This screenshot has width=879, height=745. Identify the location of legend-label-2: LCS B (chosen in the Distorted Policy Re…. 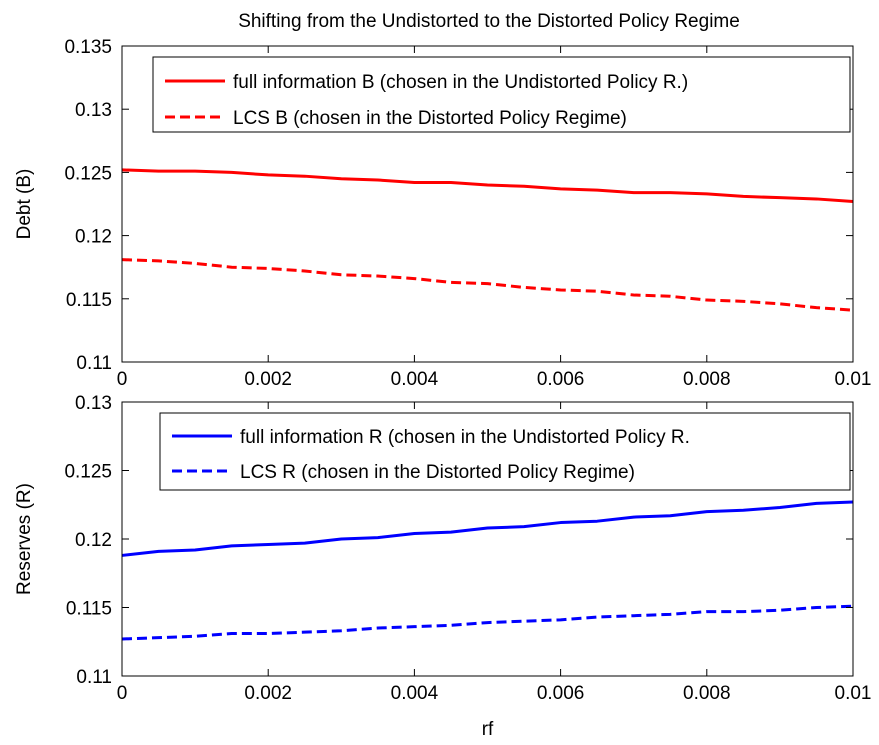
(430, 118).